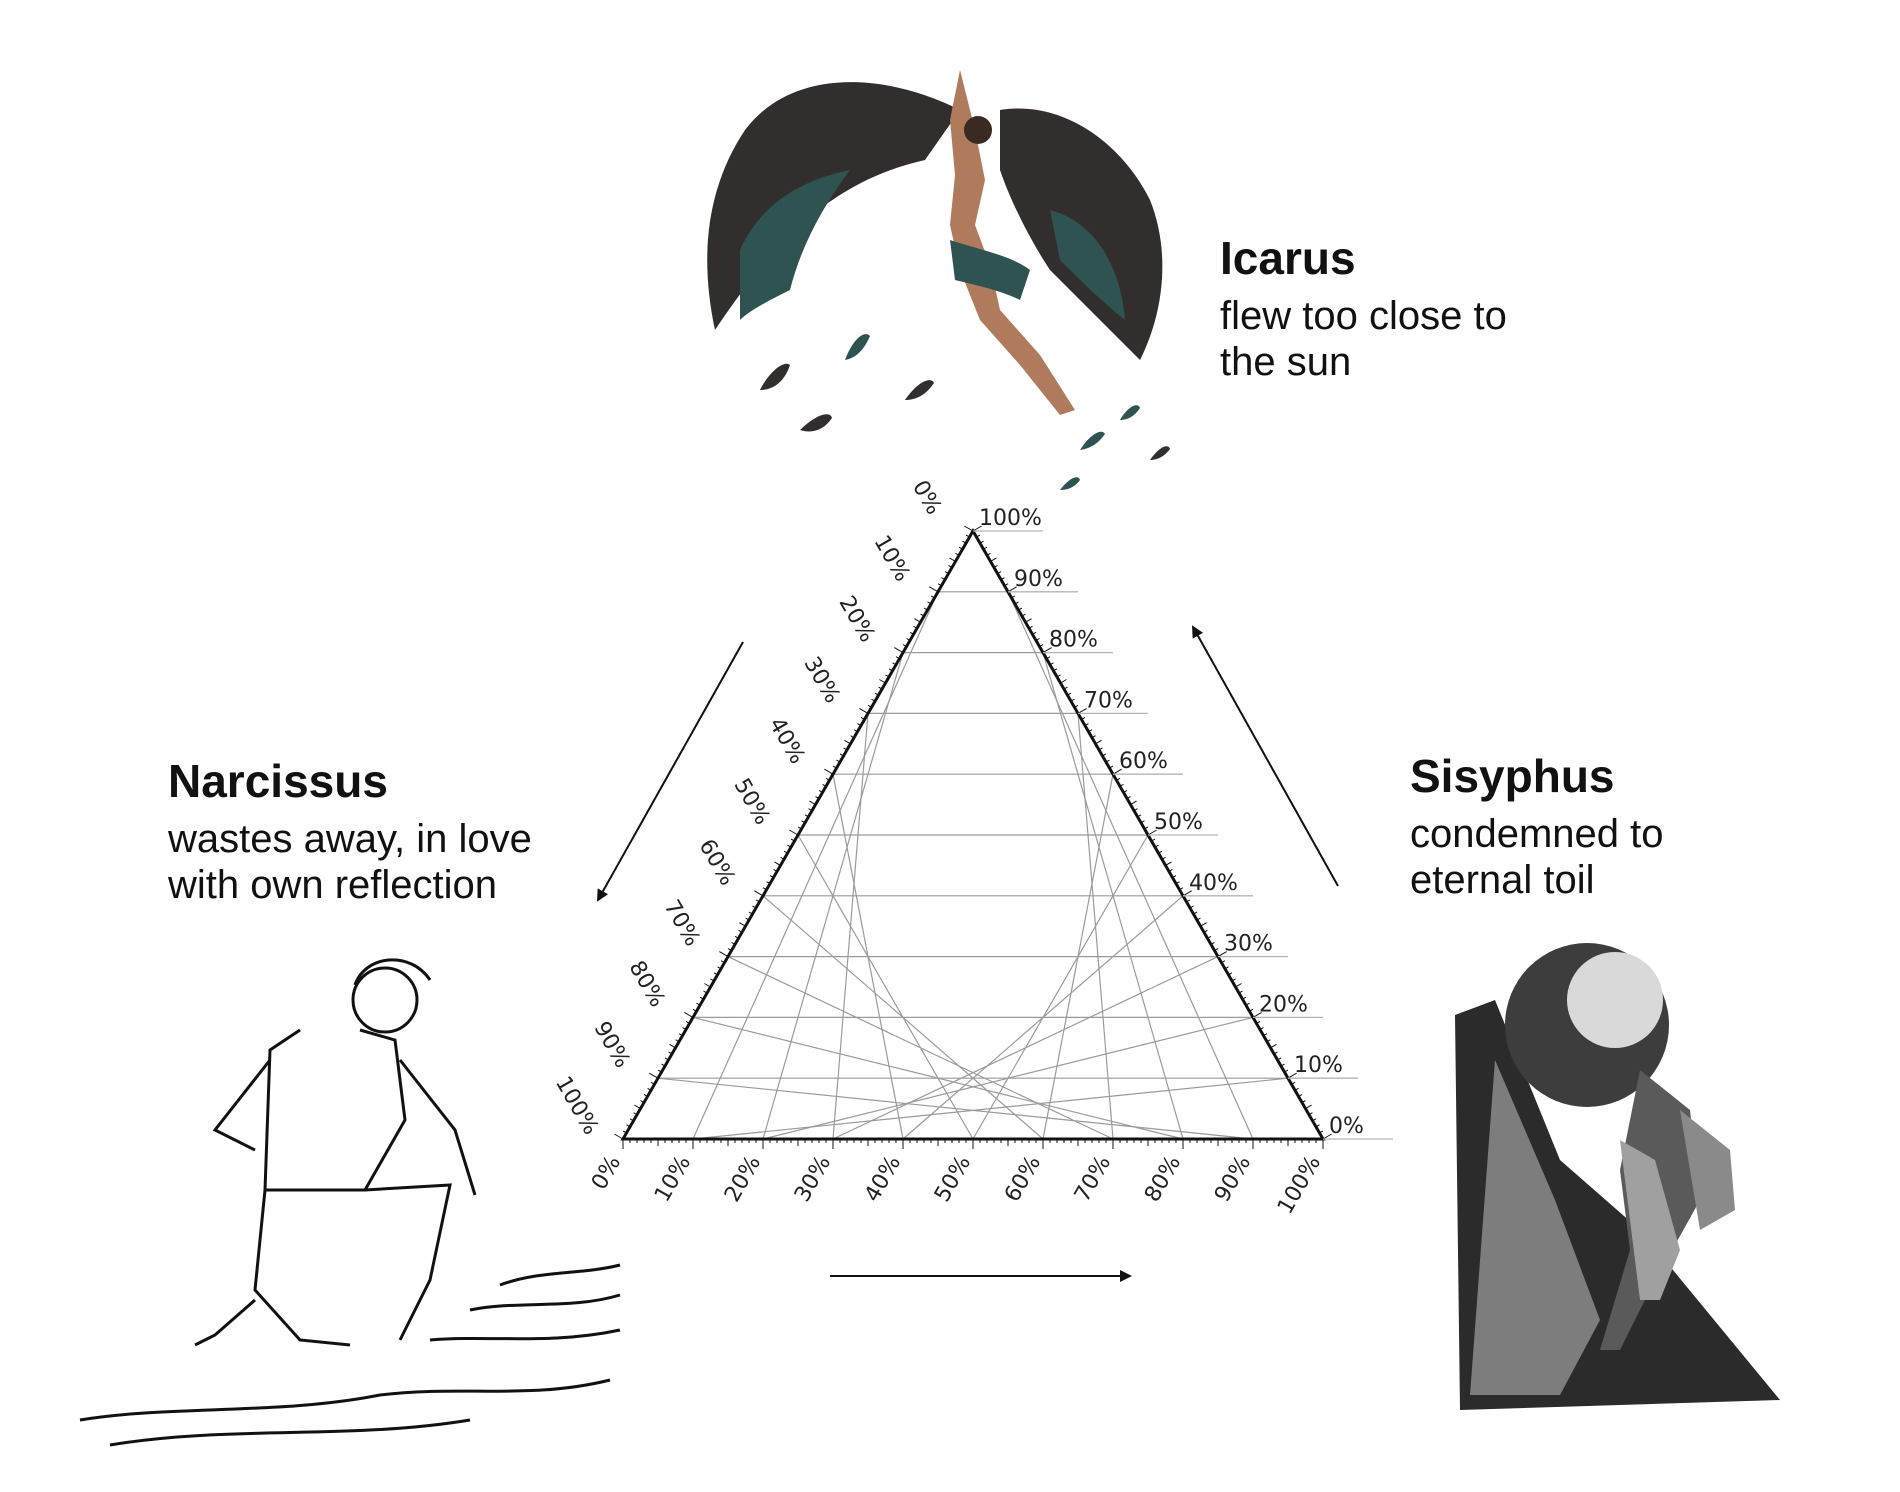 This screenshot has height=1492, width=1900. What do you see at coordinates (787, 741) in the screenshot?
I see `left-axis-tick-label: 40%` at bounding box center [787, 741].